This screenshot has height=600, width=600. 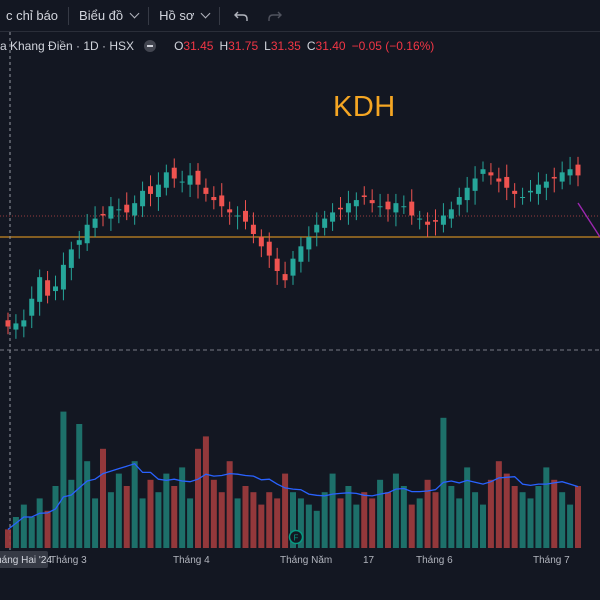 What do you see at coordinates (330, 46) in the screenshot?
I see `close-value: 31.40` at bounding box center [330, 46].